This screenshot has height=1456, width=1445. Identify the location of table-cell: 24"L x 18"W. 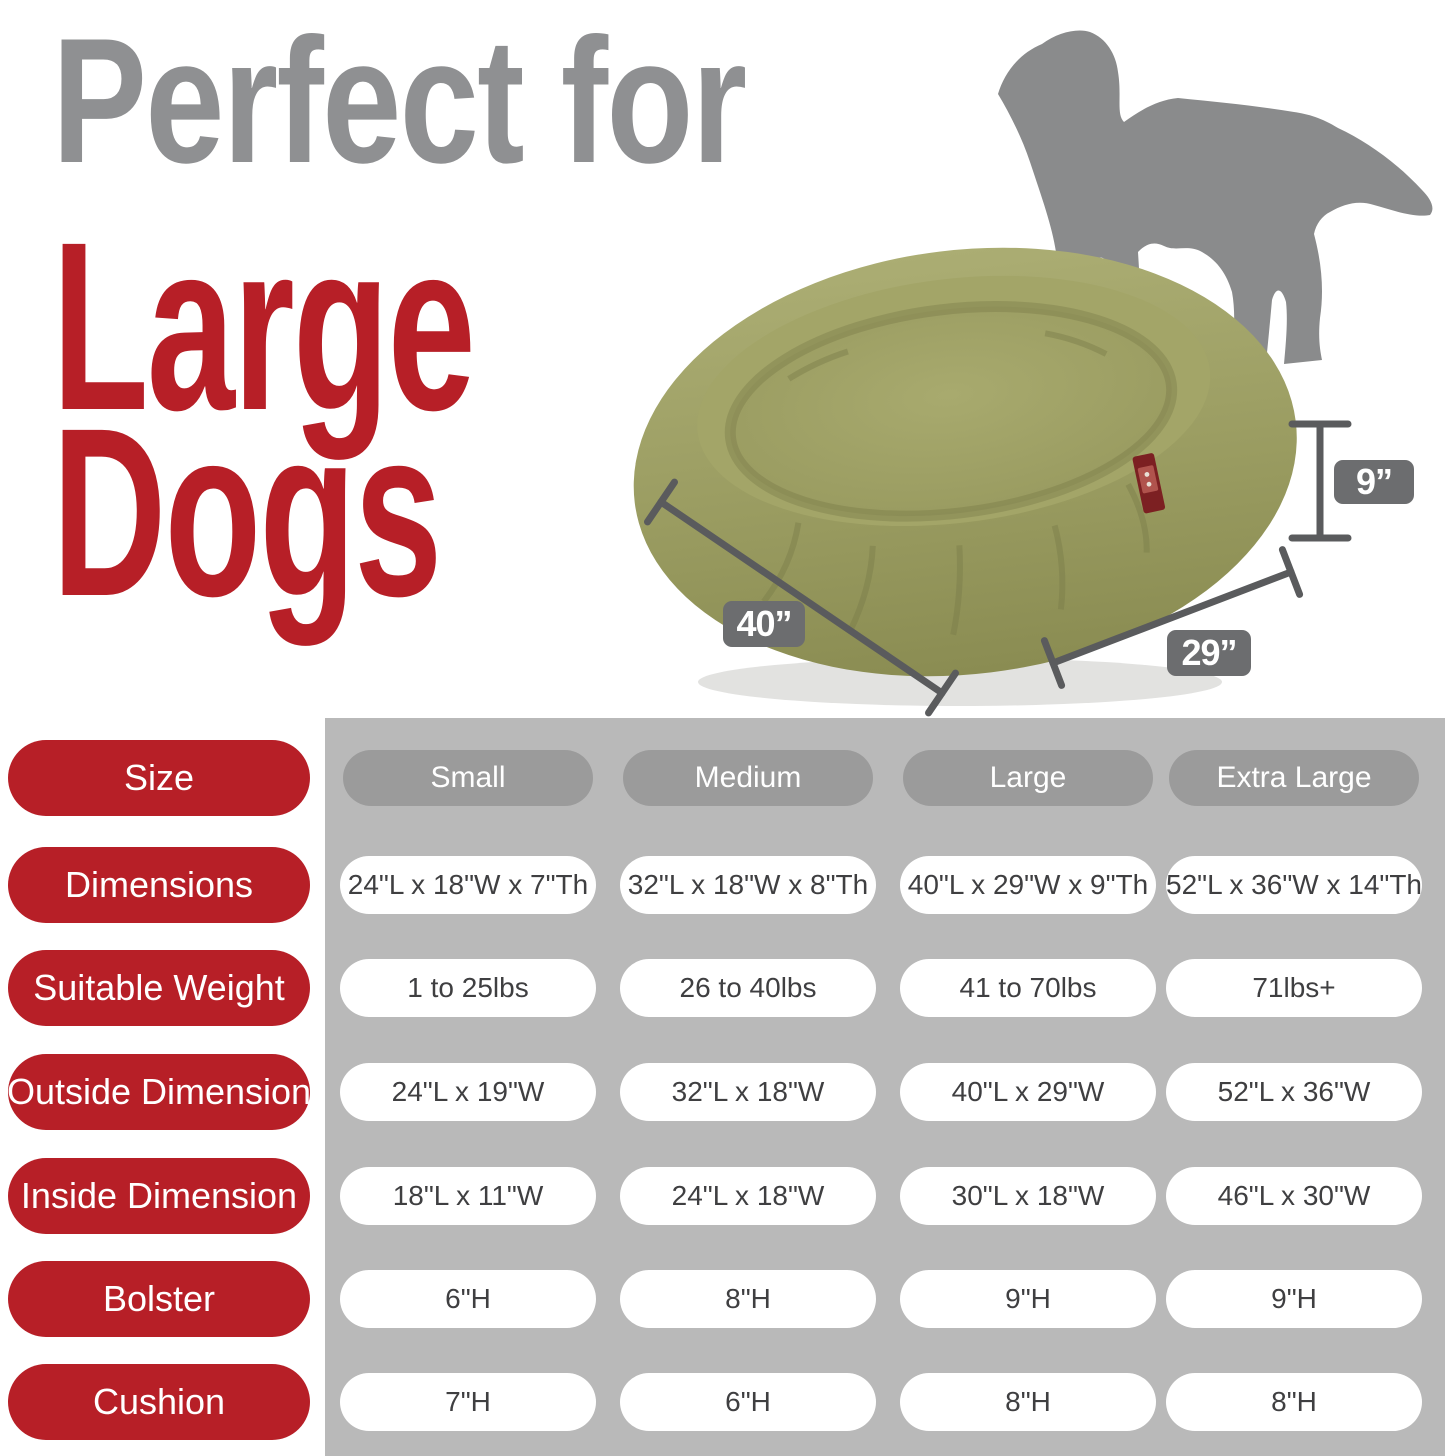
(748, 1196).